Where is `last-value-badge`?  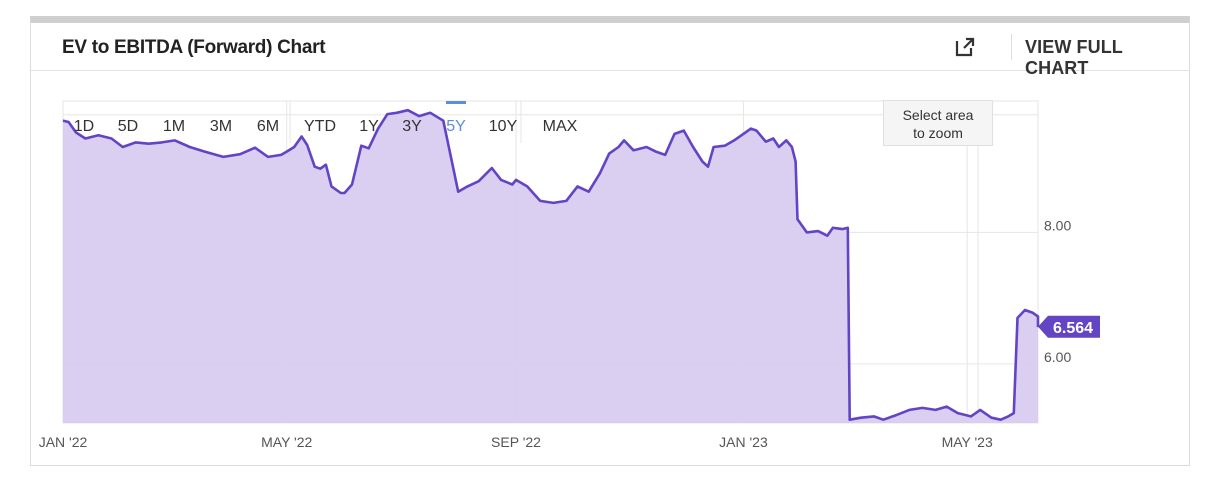
last-value-badge is located at coordinates (1069, 326).